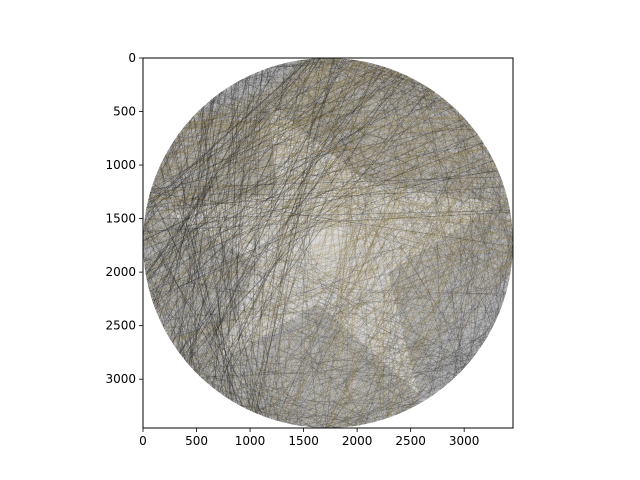 Image resolution: width=640 pixels, height=480 pixels. I want to click on y-tick-label: 1000, so click(120, 165).